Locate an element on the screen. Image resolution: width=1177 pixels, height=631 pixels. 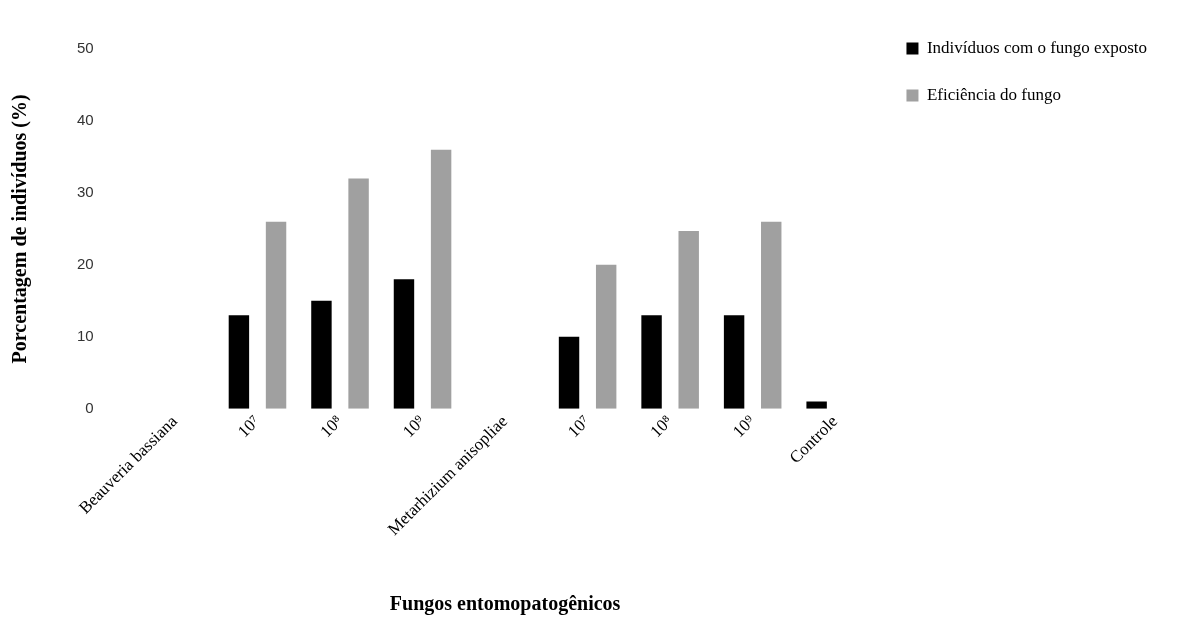
legend-label: Indivíduos com o fungo exposto is located at coordinates (1037, 47).